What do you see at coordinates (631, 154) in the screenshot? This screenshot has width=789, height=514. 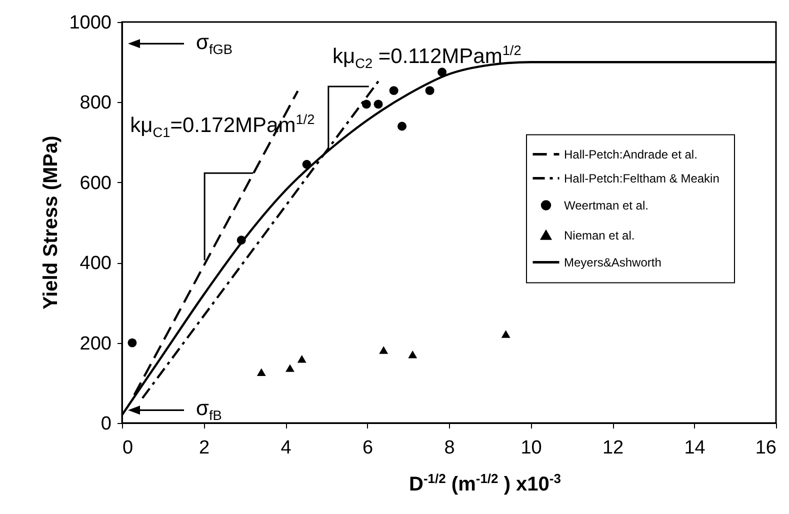 I see `legend-label: Hall-Petch:Andrade et al.` at bounding box center [631, 154].